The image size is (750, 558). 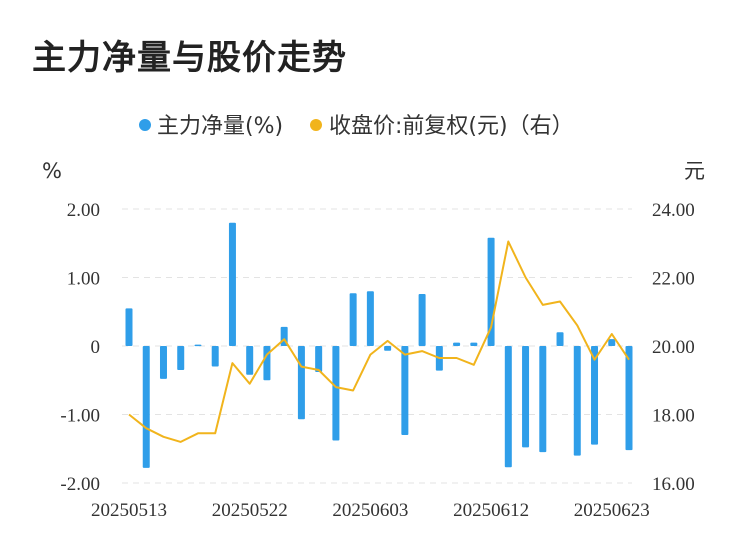 What do you see at coordinates (80, 347) in the screenshot?
I see `left-axis-ticks: 2.00 1.00 0 -1.00 -2.00` at bounding box center [80, 347].